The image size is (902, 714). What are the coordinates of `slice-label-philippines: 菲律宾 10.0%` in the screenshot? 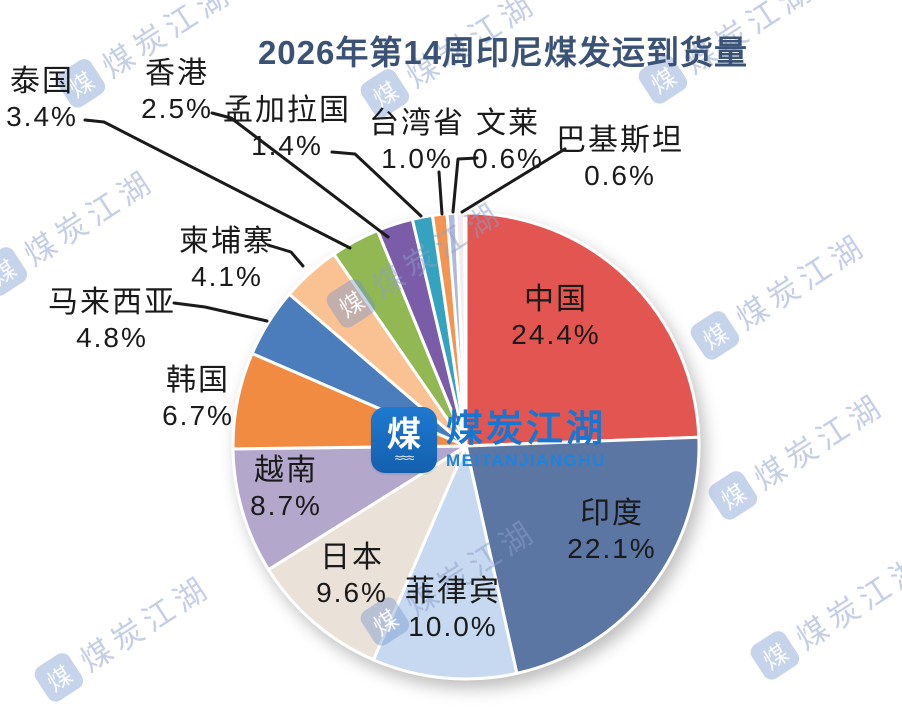 It's located at (453, 608).